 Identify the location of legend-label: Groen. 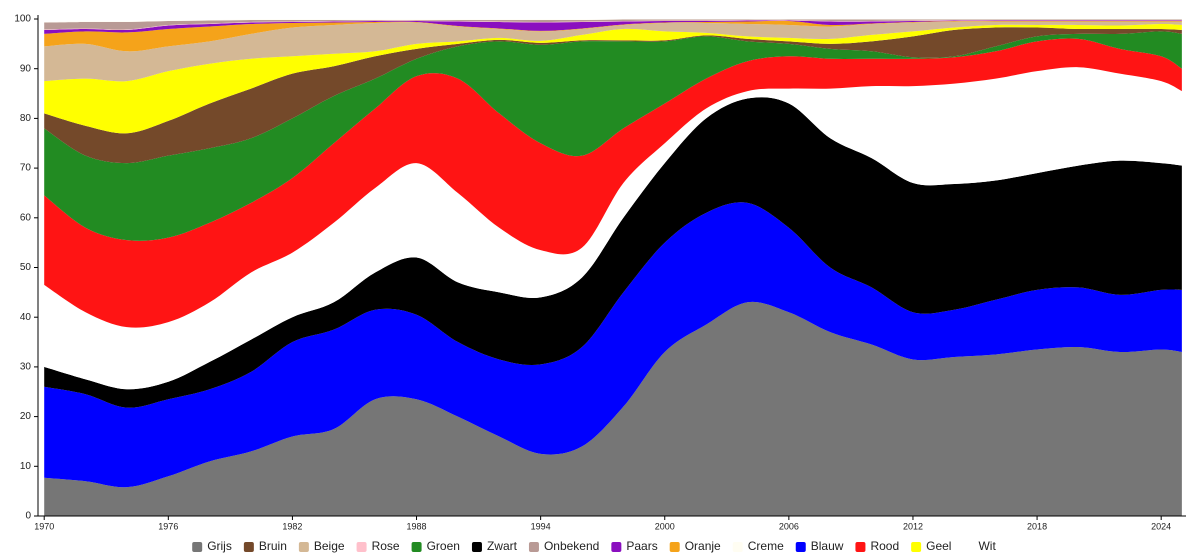
(443, 546).